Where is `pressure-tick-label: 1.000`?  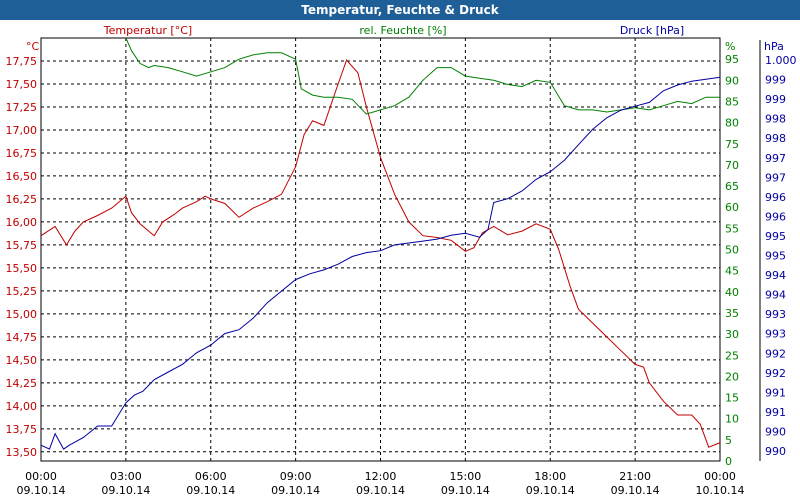
pressure-tick-label: 1.000 is located at coordinates (781, 60).